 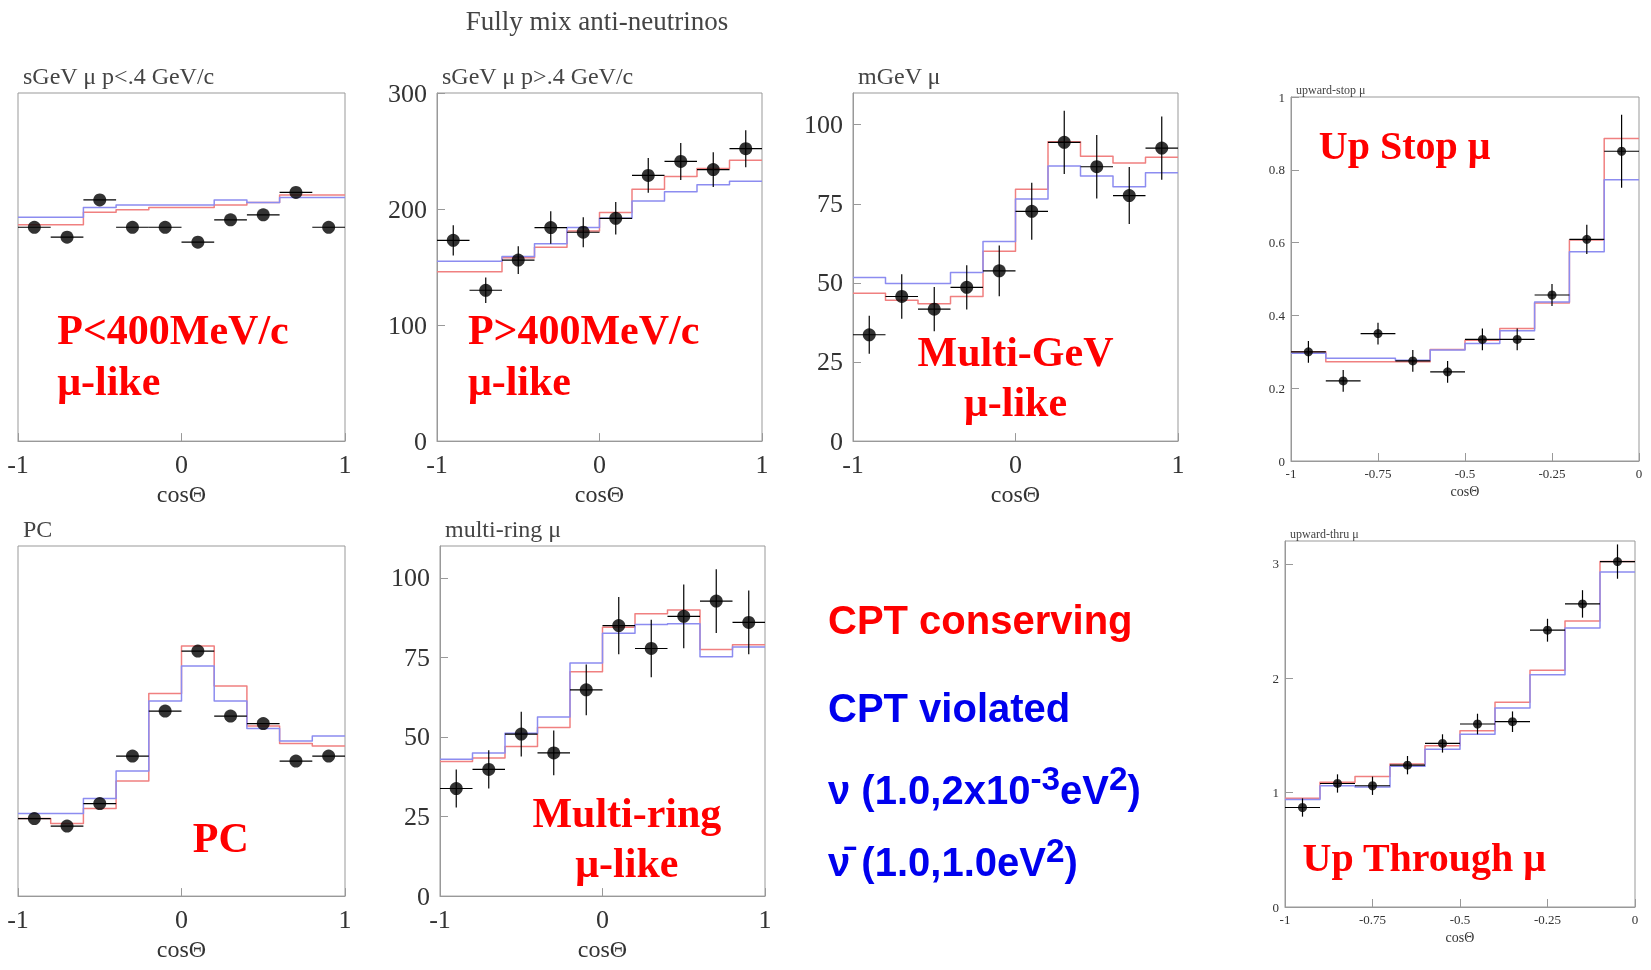 What do you see at coordinates (1424, 857) in the screenshot?
I see `annotation: Up Through μ` at bounding box center [1424, 857].